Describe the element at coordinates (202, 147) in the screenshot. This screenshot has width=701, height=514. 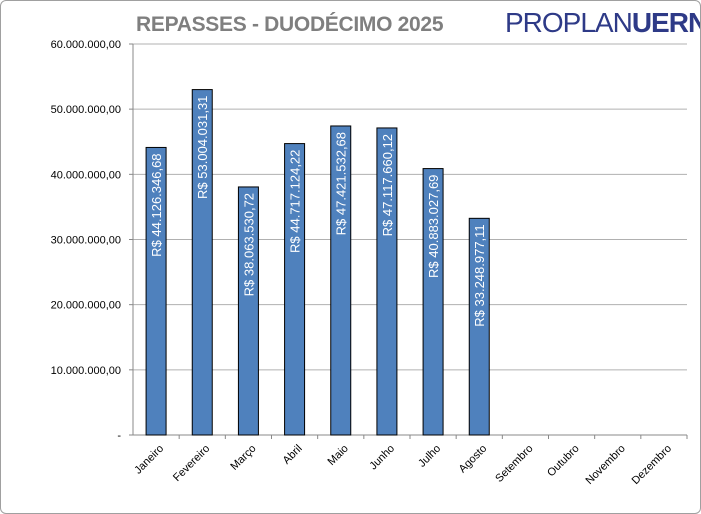
I see `data-label: R$ 53.004.031,31` at that location.